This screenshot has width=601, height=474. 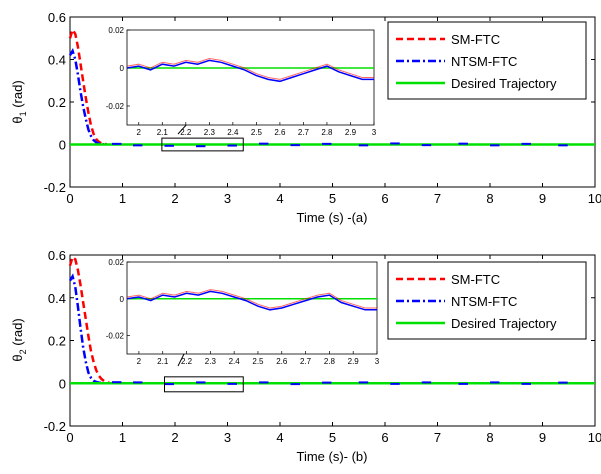 I want to click on panel-a-inset-frame, so click(x=250, y=77).